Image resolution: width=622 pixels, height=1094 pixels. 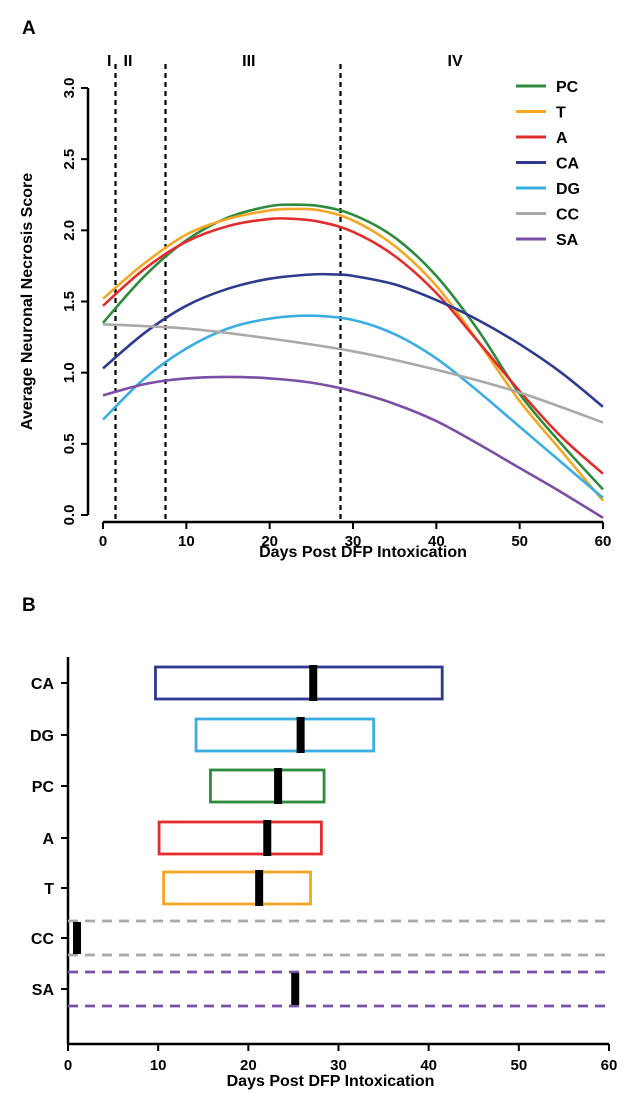 I want to click on range-box-t, so click(x=237, y=888).